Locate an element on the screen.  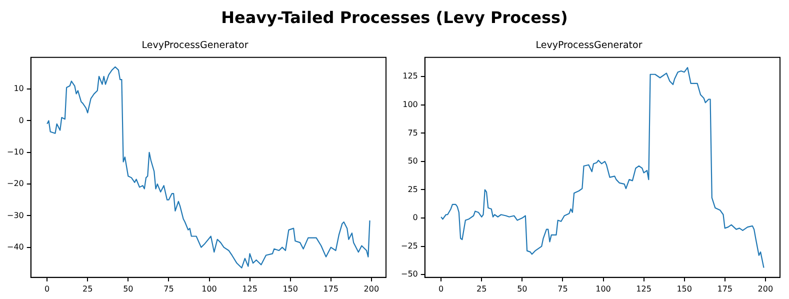
text: Heavy-Tailed Processes (Levy Process) is located at coordinates (394, 18).